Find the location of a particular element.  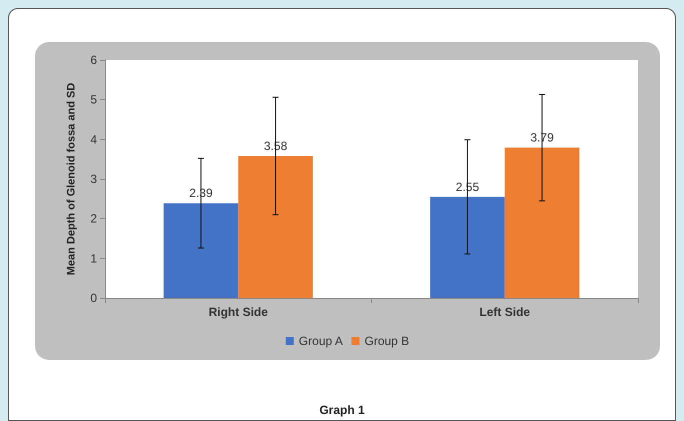

y-tick-label: 5 is located at coordinates (94, 99).